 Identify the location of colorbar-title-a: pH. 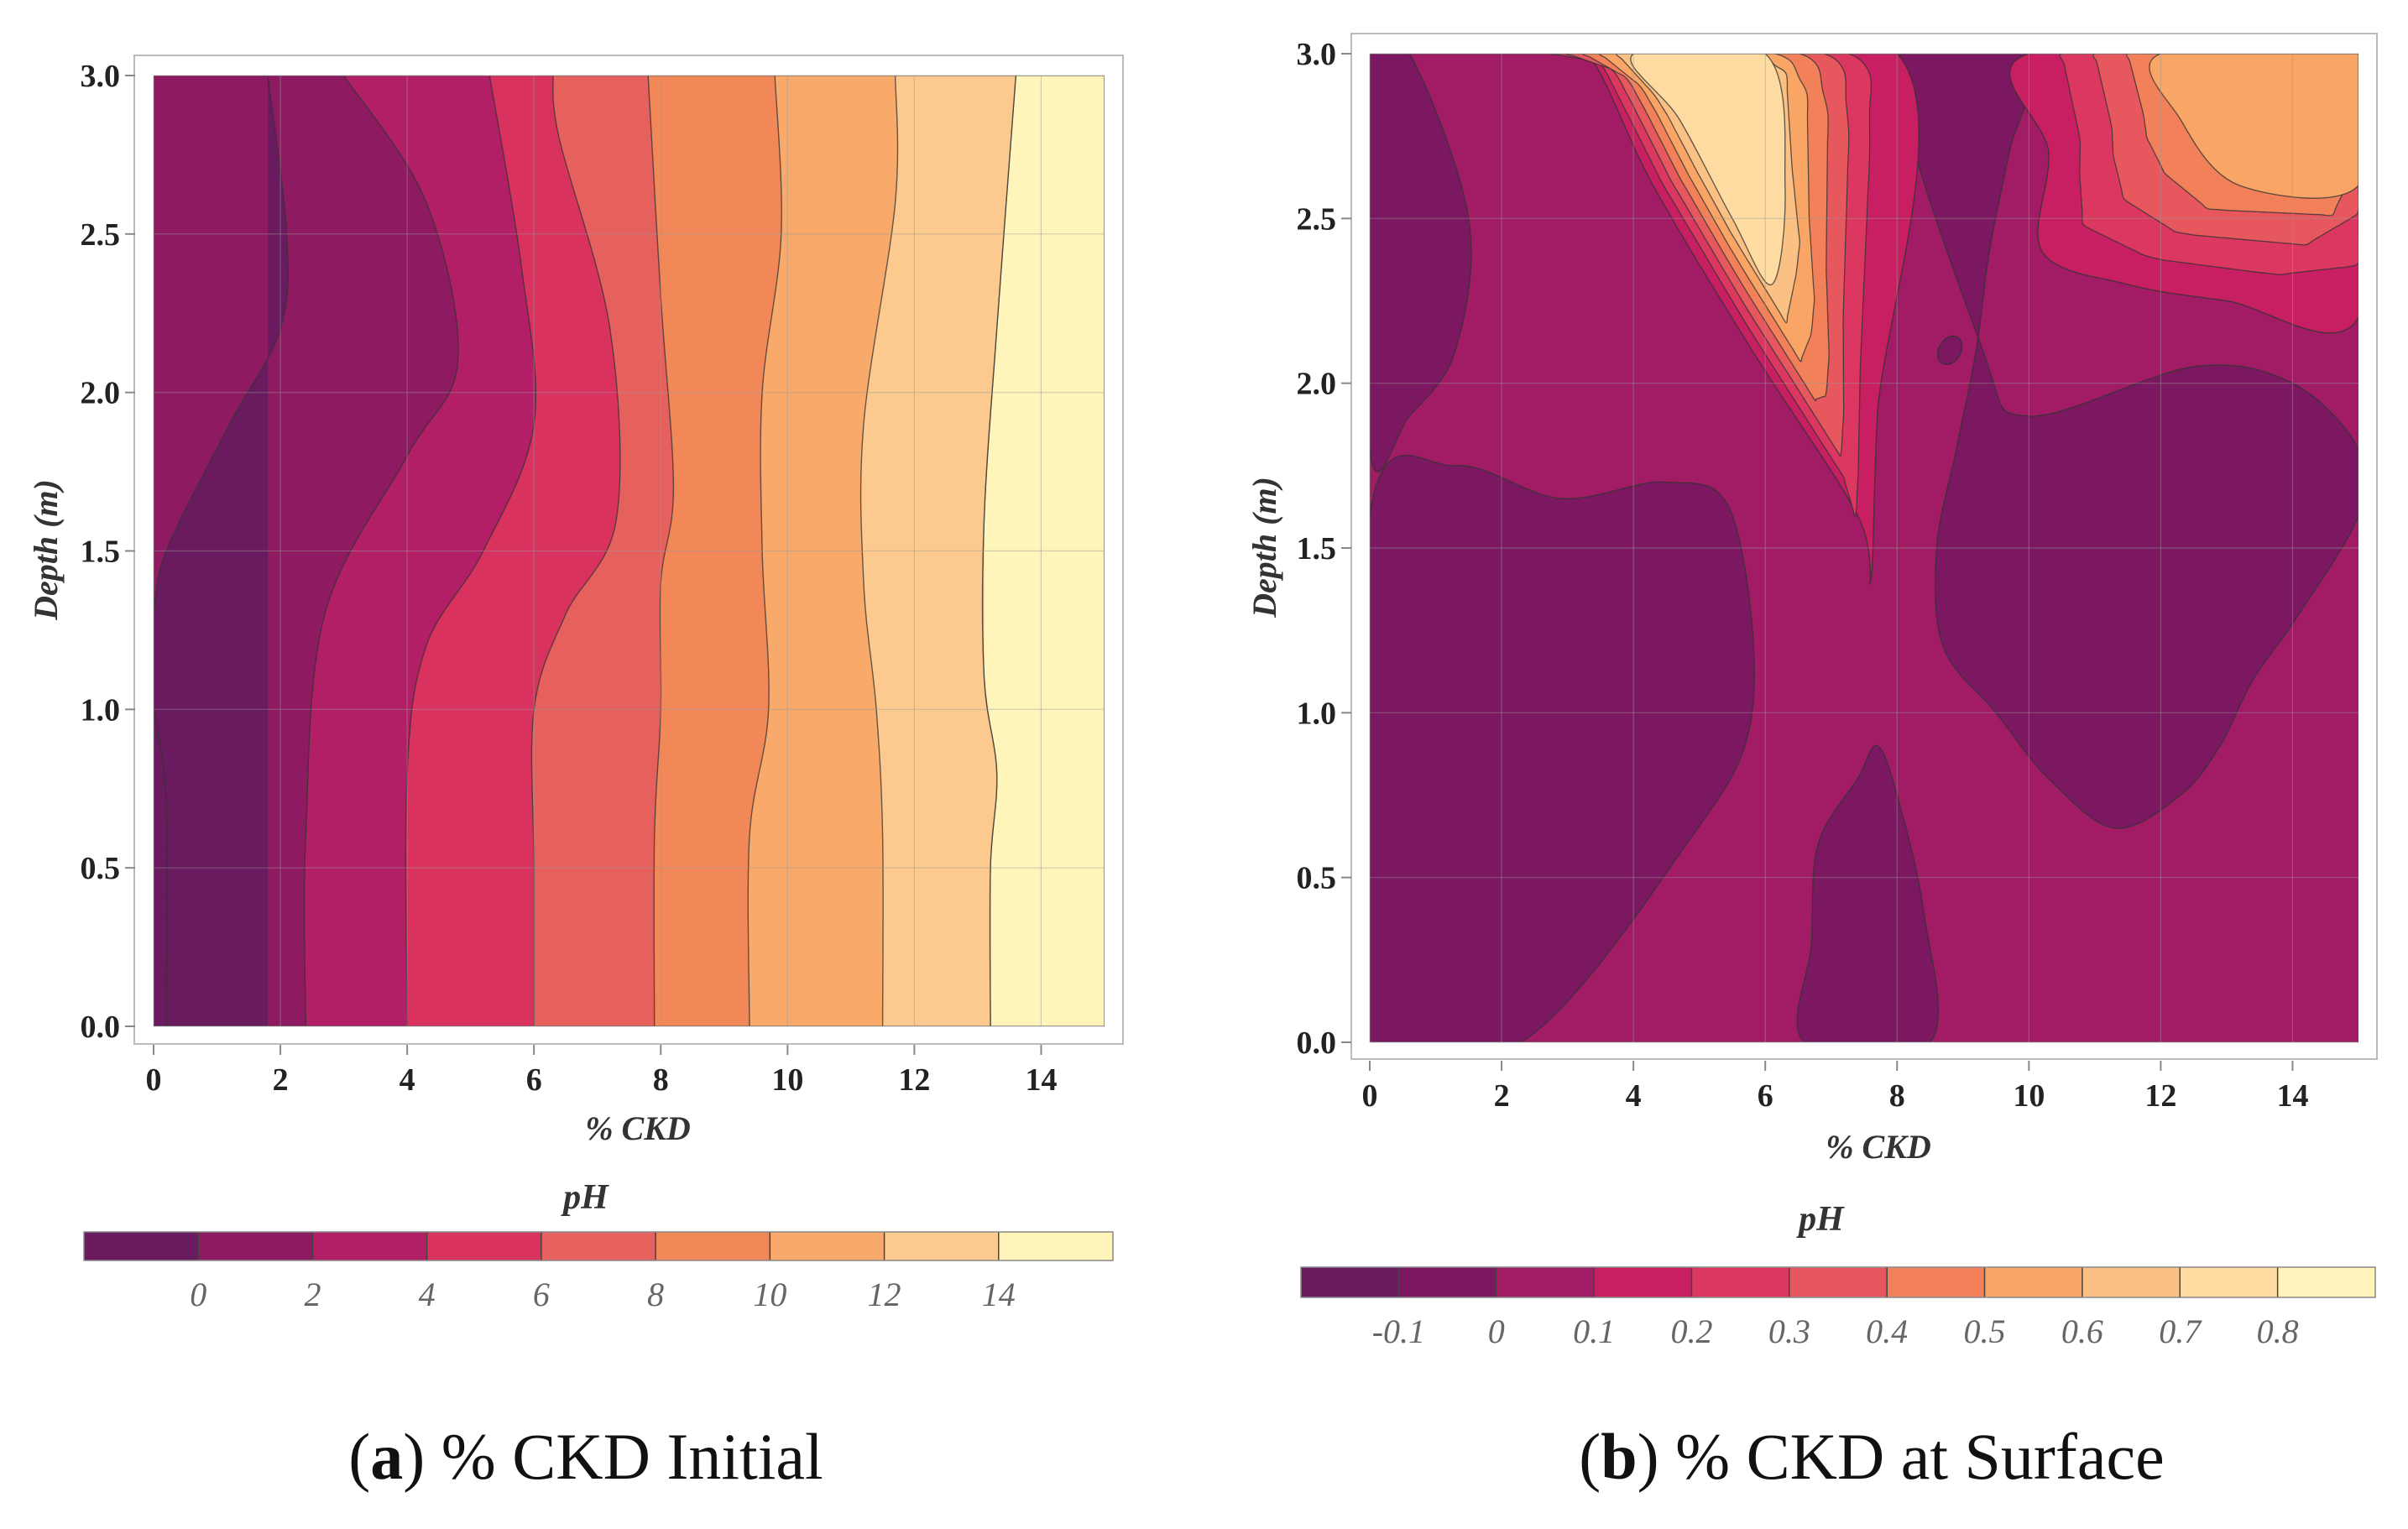
(585, 1197).